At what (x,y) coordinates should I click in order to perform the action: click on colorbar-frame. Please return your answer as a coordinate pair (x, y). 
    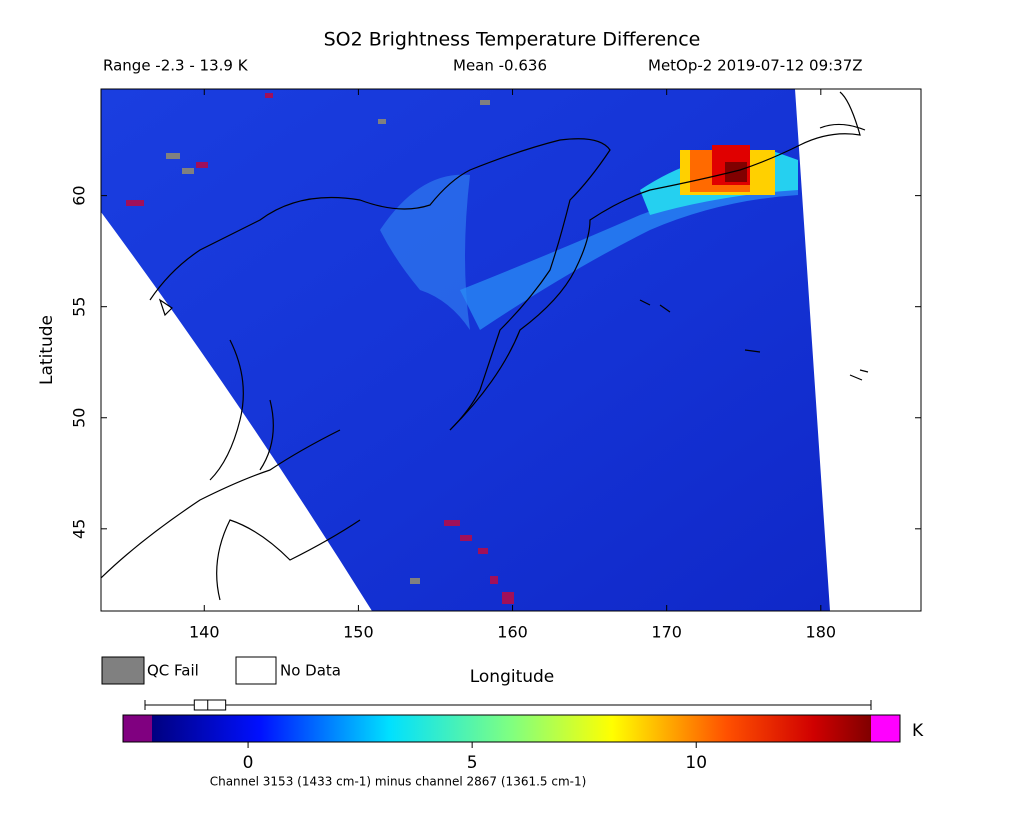
    Looking at the image, I should click on (511, 728).